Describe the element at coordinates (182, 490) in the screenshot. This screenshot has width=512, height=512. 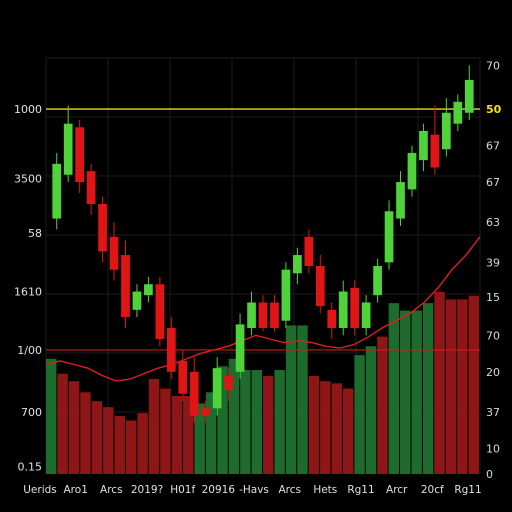
I see `bottom-tick-label: H01f` at that location.